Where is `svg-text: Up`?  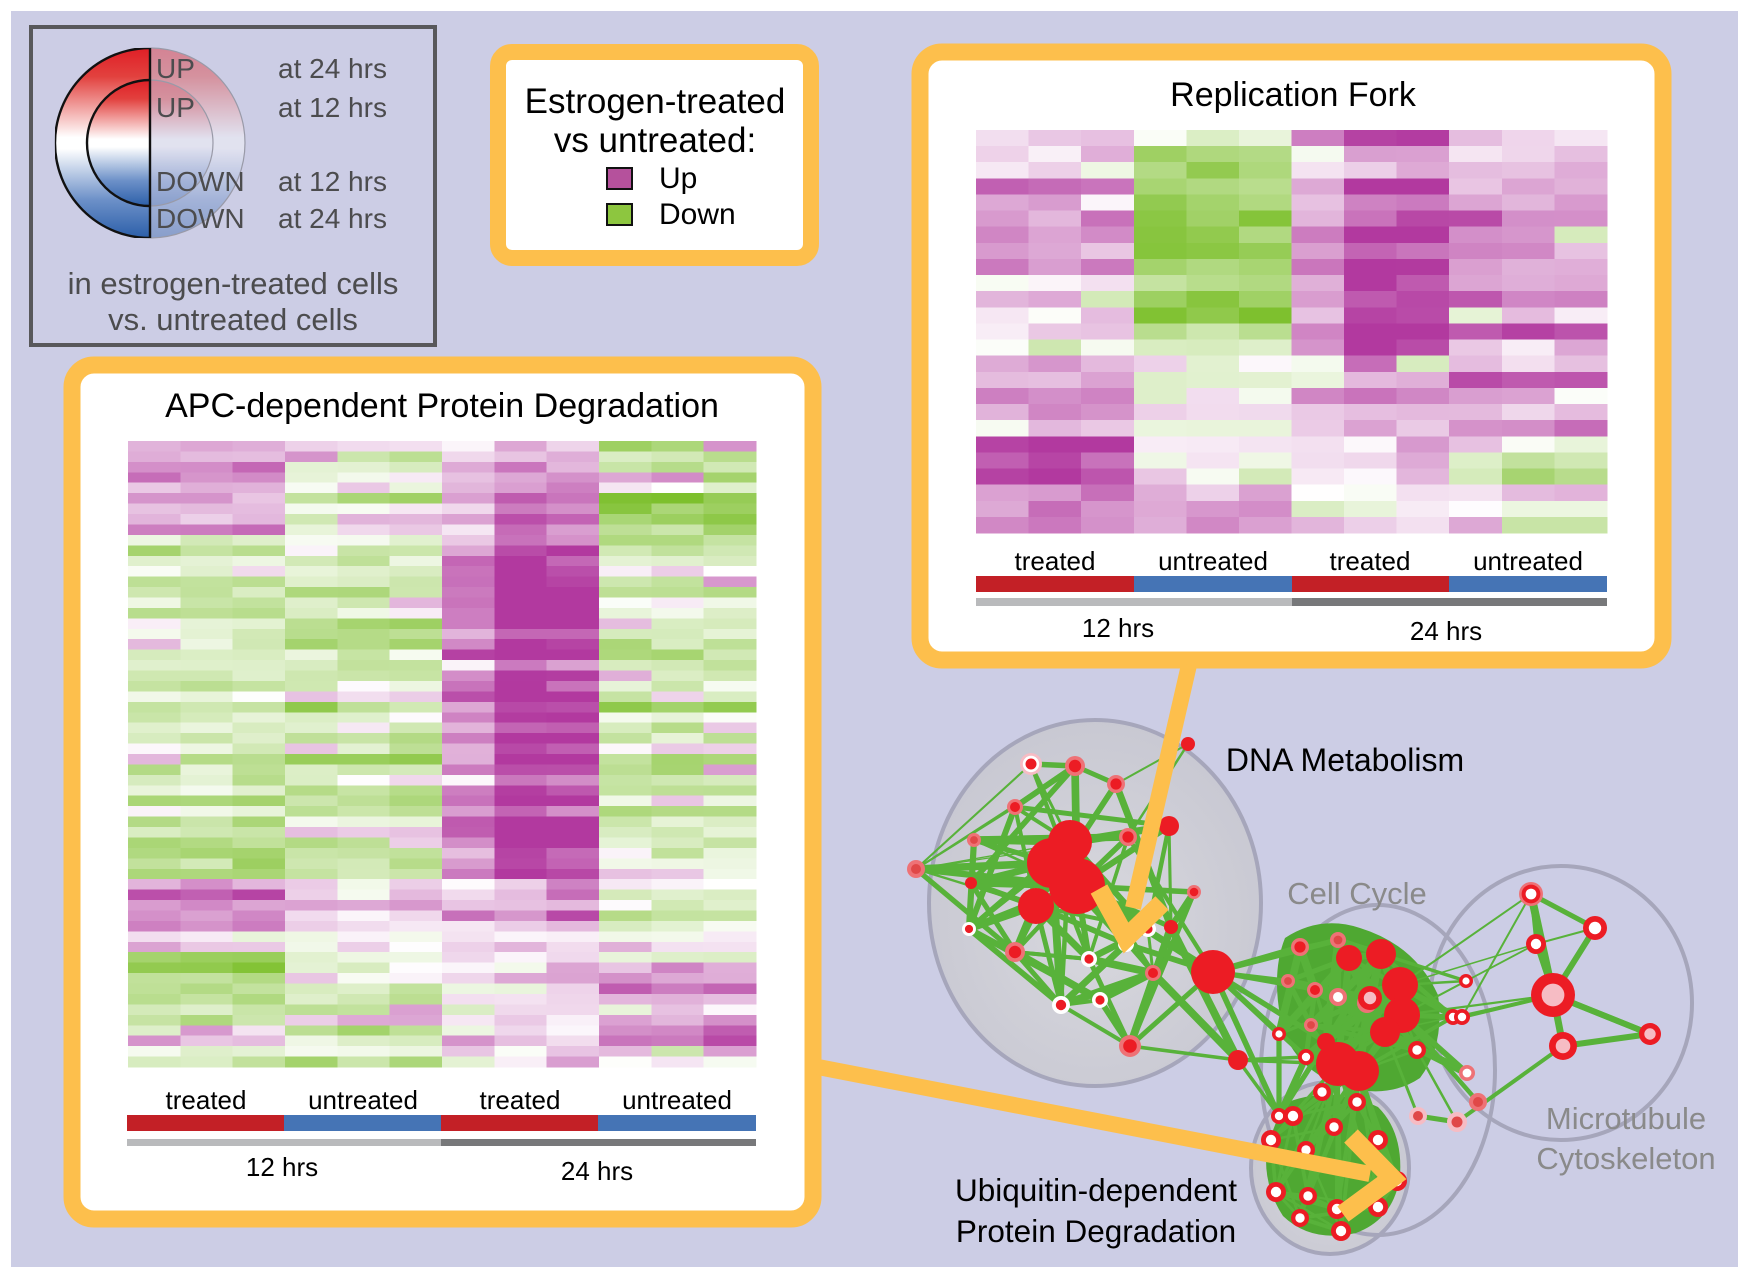 svg-text: Up is located at coordinates (678, 178).